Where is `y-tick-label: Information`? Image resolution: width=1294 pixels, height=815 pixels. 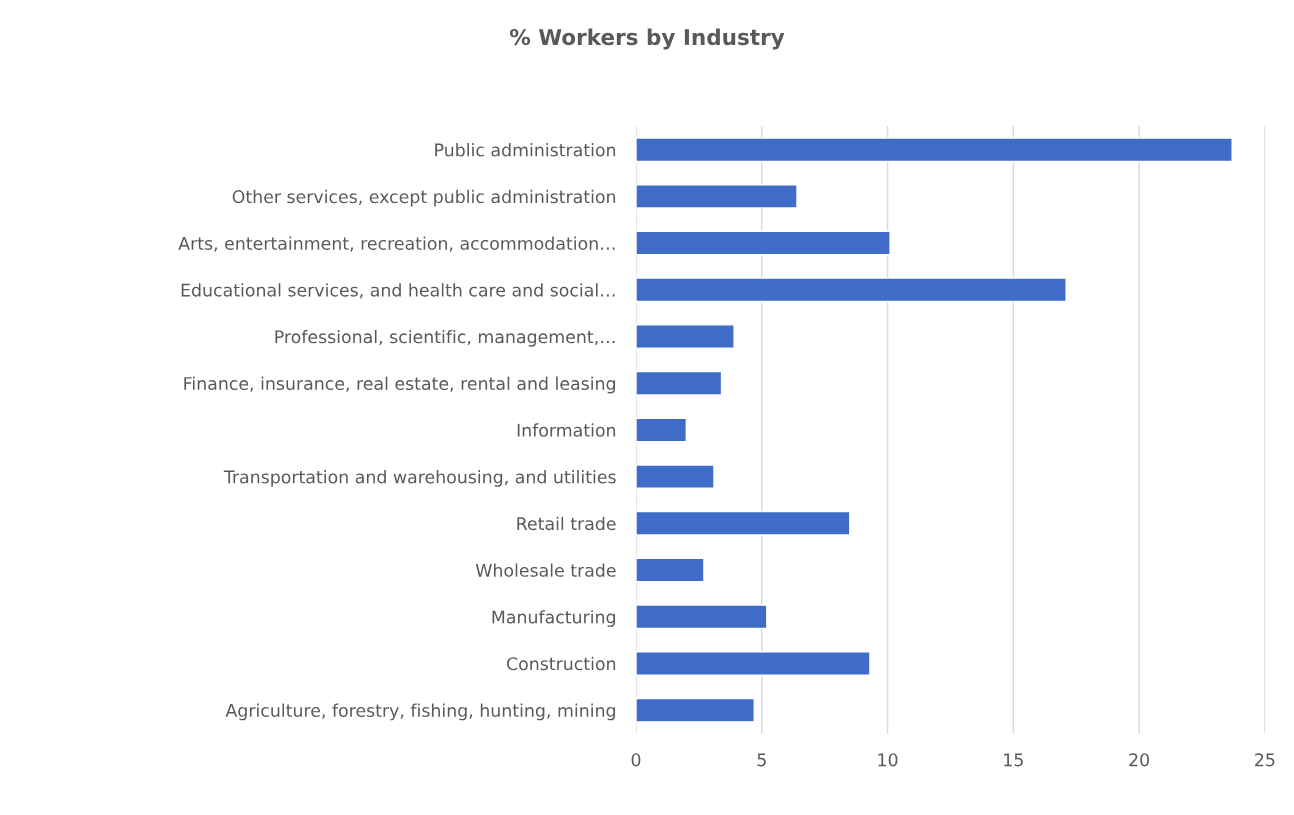 y-tick-label: Information is located at coordinates (566, 430).